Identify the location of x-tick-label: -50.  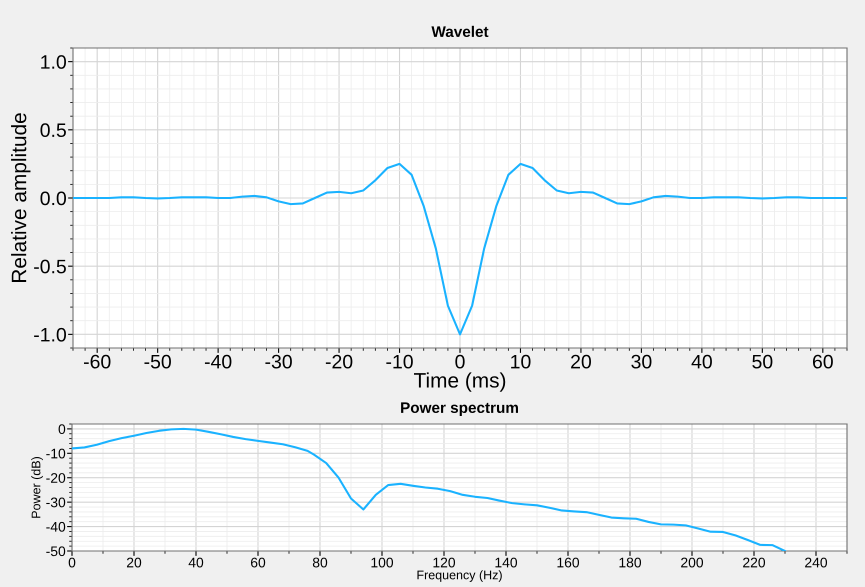
(157, 361).